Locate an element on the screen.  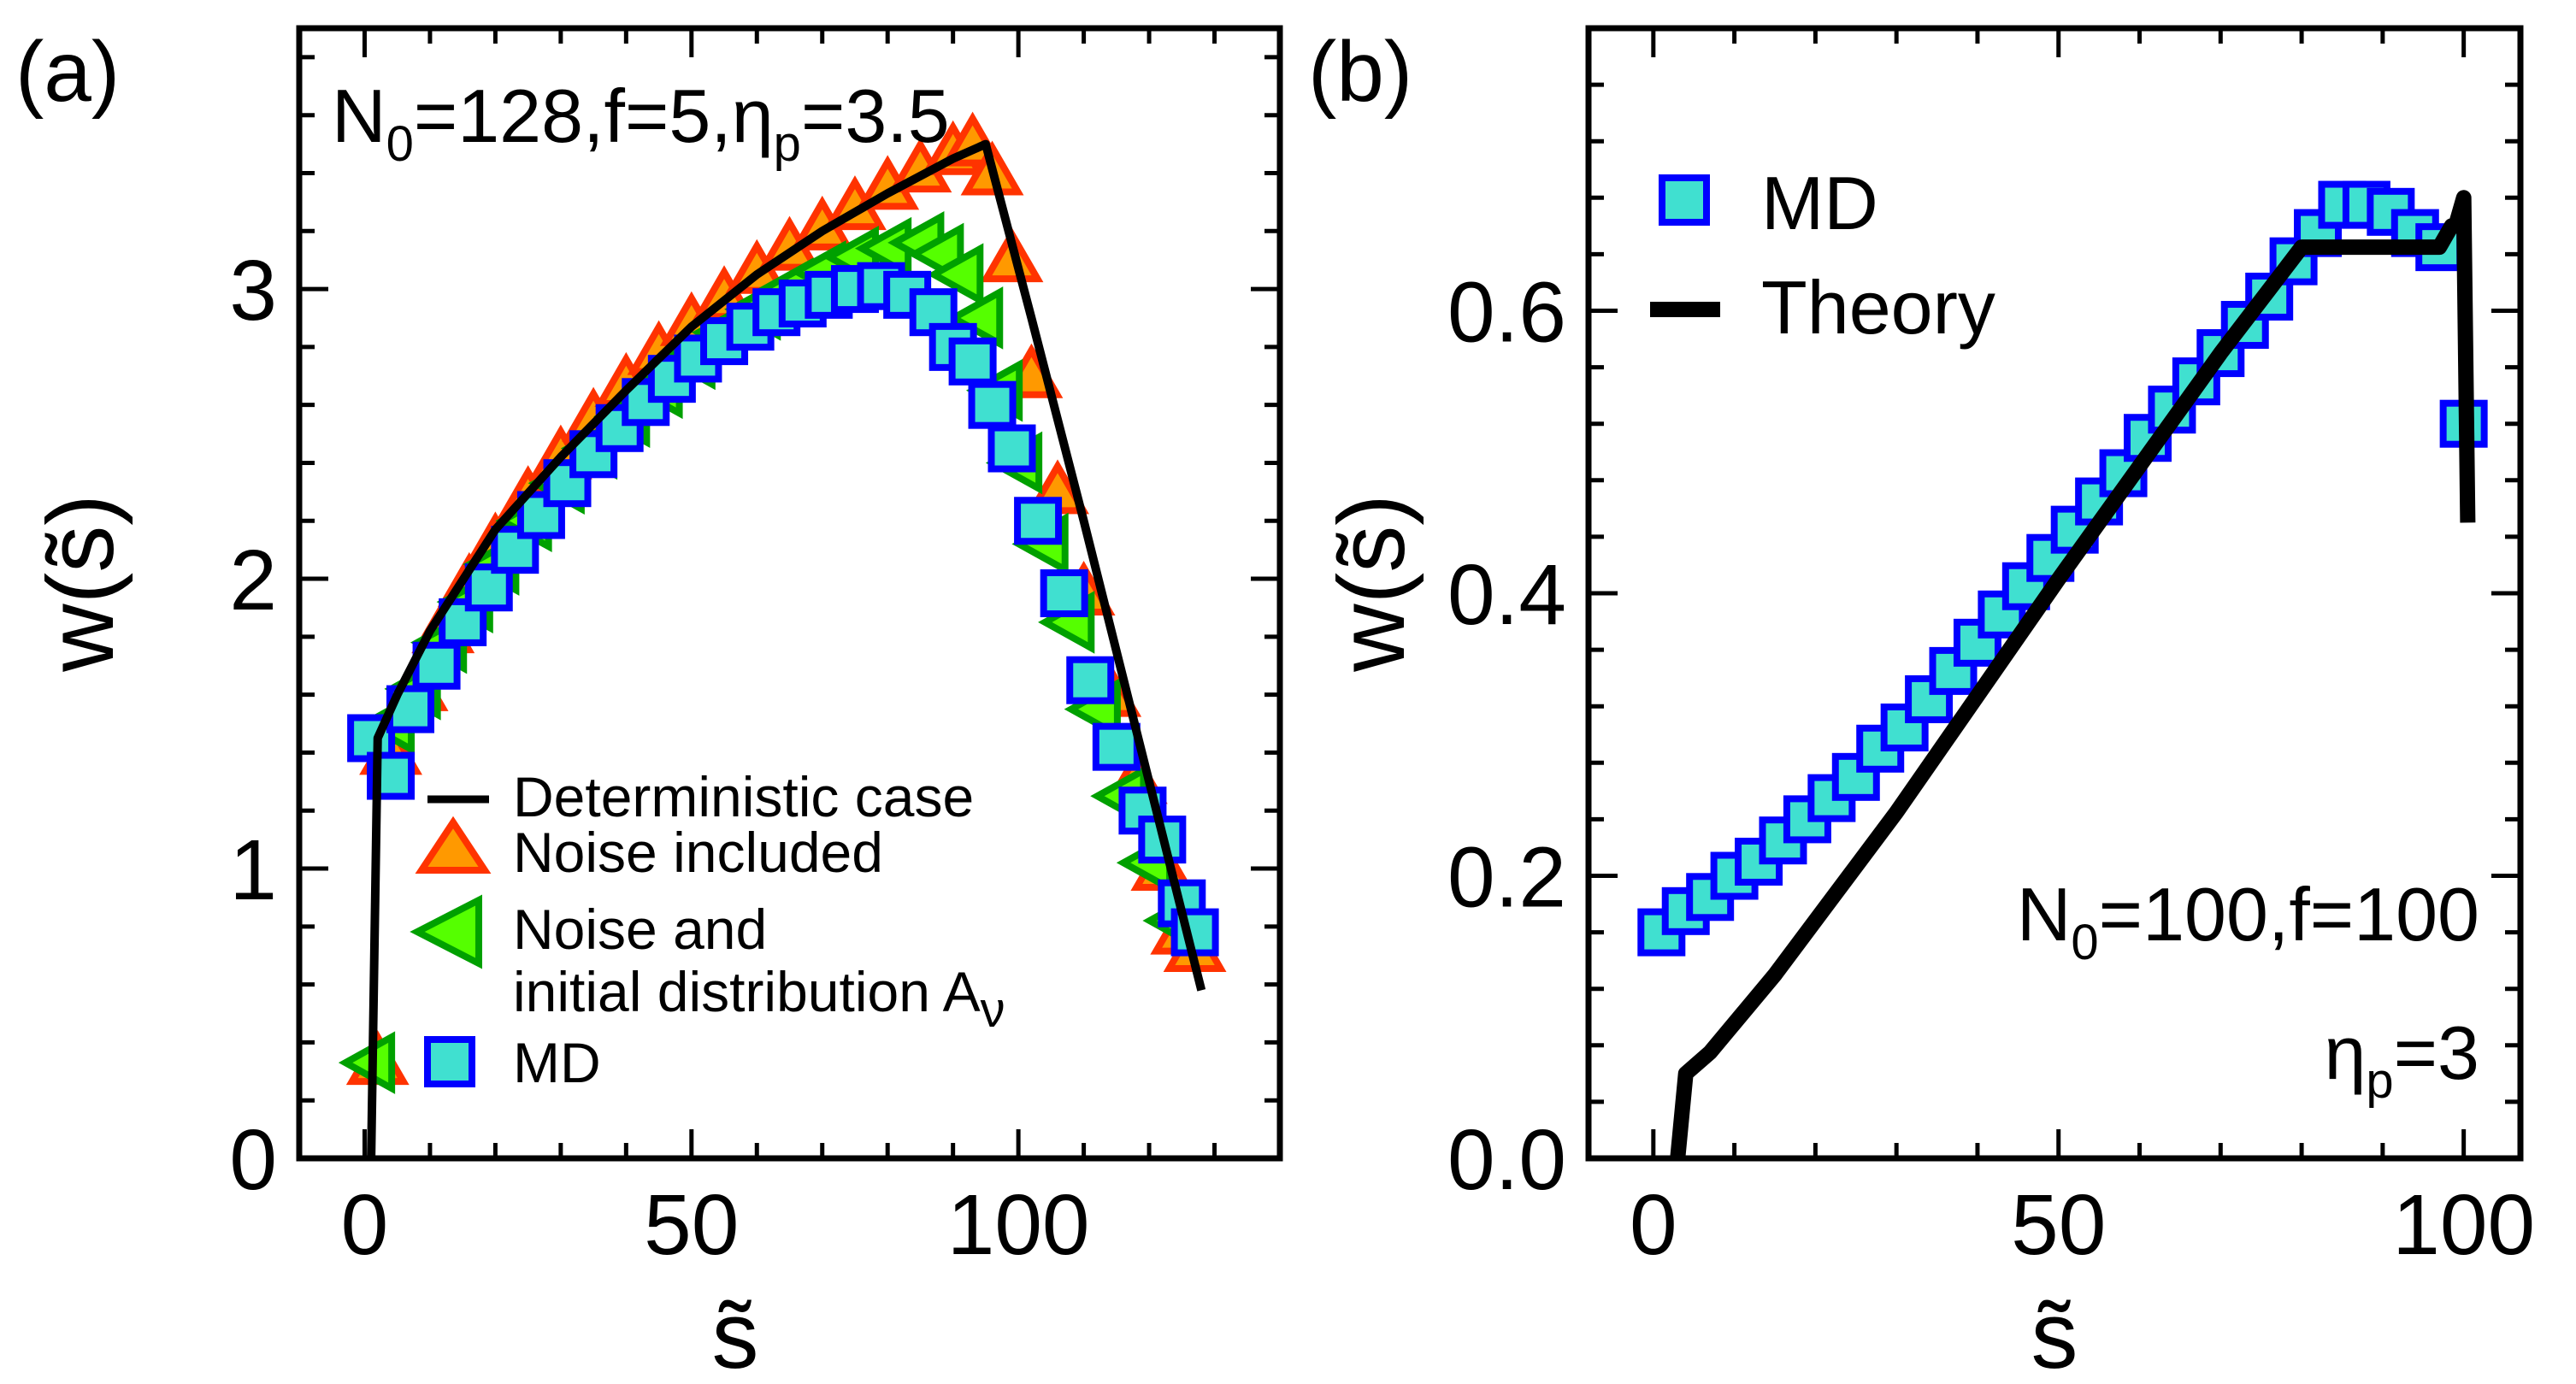
legend-noise-init-label-2: initial distribution Aν is located at coordinates (759, 999).